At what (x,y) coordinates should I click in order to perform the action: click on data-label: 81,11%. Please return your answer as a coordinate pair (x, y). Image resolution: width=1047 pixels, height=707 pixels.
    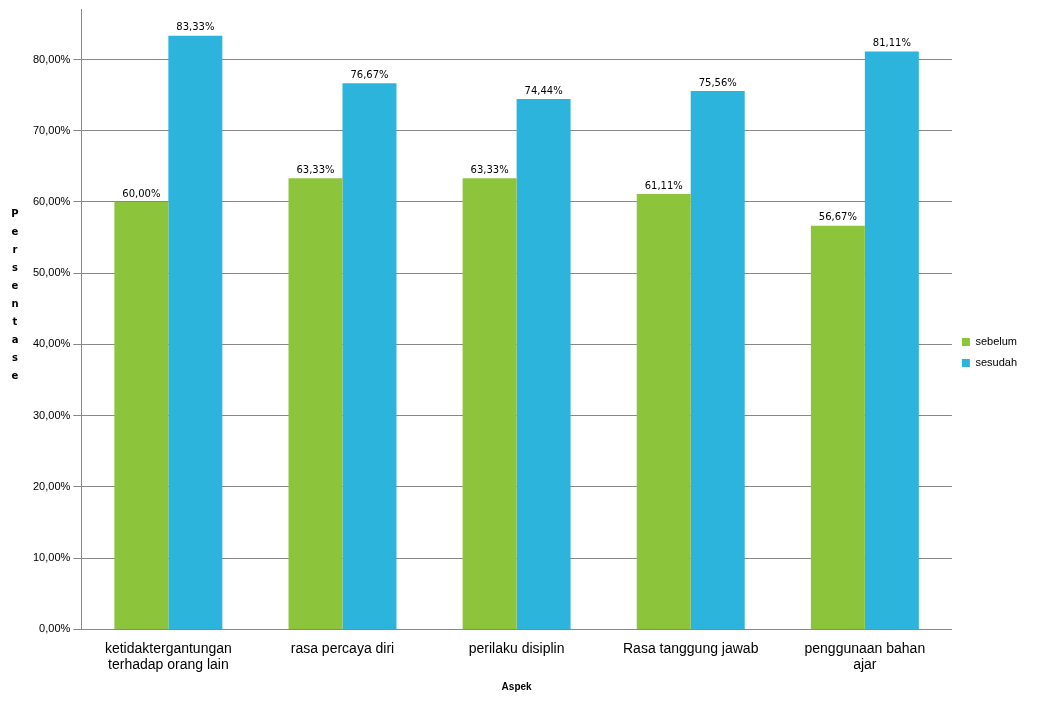
    Looking at the image, I should click on (891, 43).